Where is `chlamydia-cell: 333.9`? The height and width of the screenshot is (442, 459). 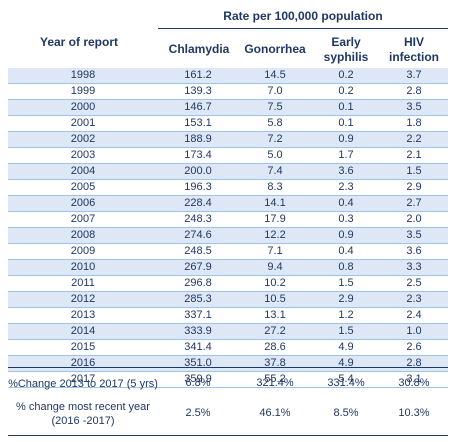 chlamydia-cell: 333.9 is located at coordinates (198, 331).